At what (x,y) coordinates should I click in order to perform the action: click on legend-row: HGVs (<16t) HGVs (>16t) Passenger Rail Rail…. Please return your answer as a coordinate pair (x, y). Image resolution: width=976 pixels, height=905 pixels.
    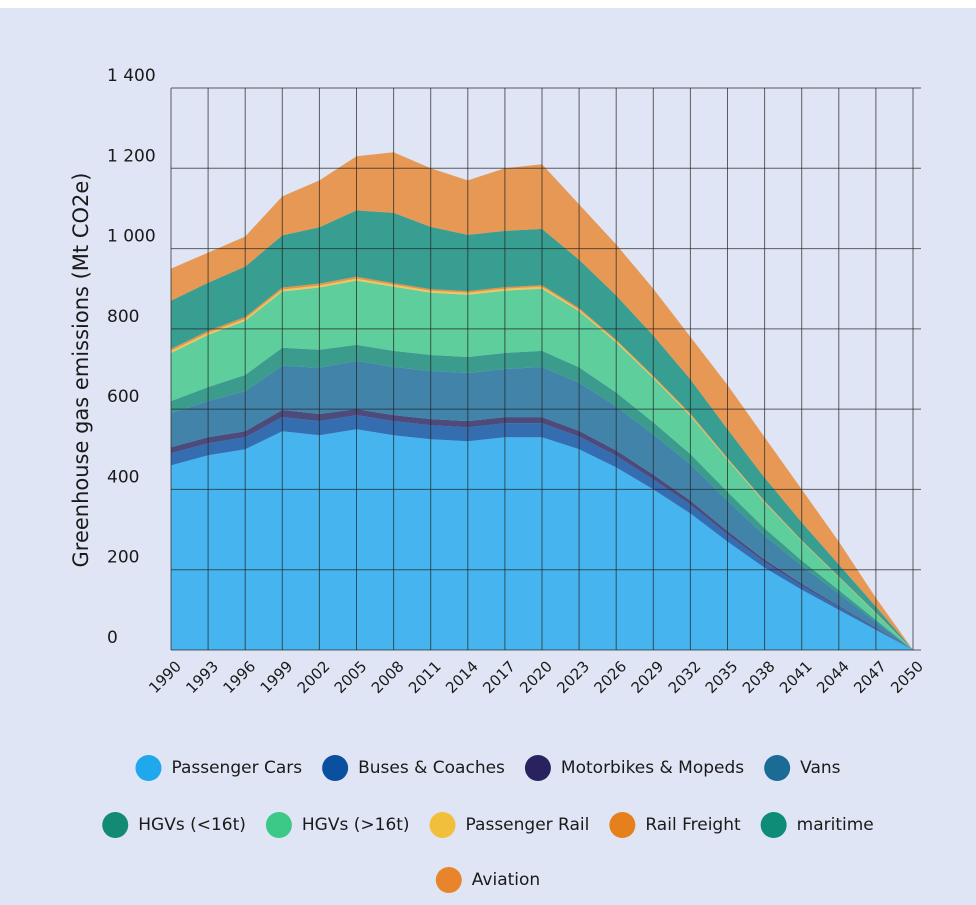
    Looking at the image, I should click on (488, 825).